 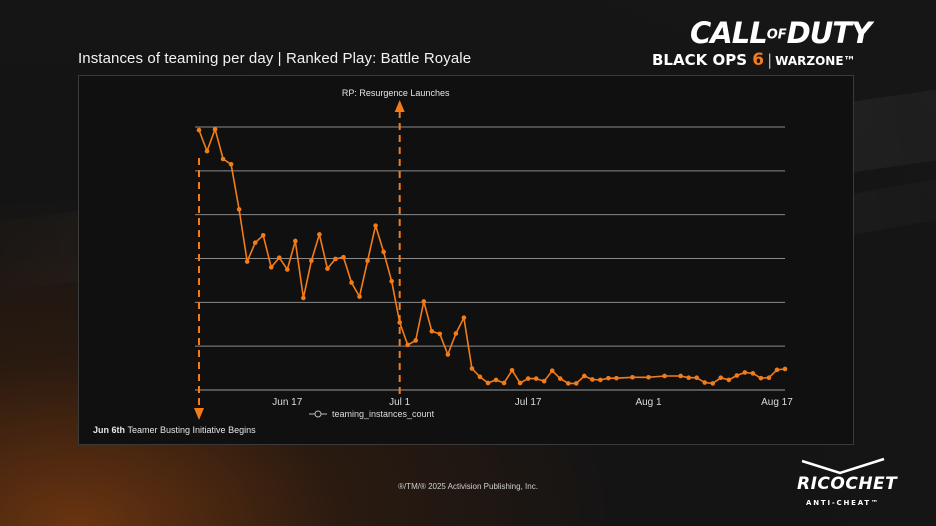 What do you see at coordinates (847, 484) in the screenshot?
I see `ricochet-logo: RICOCHET` at bounding box center [847, 484].